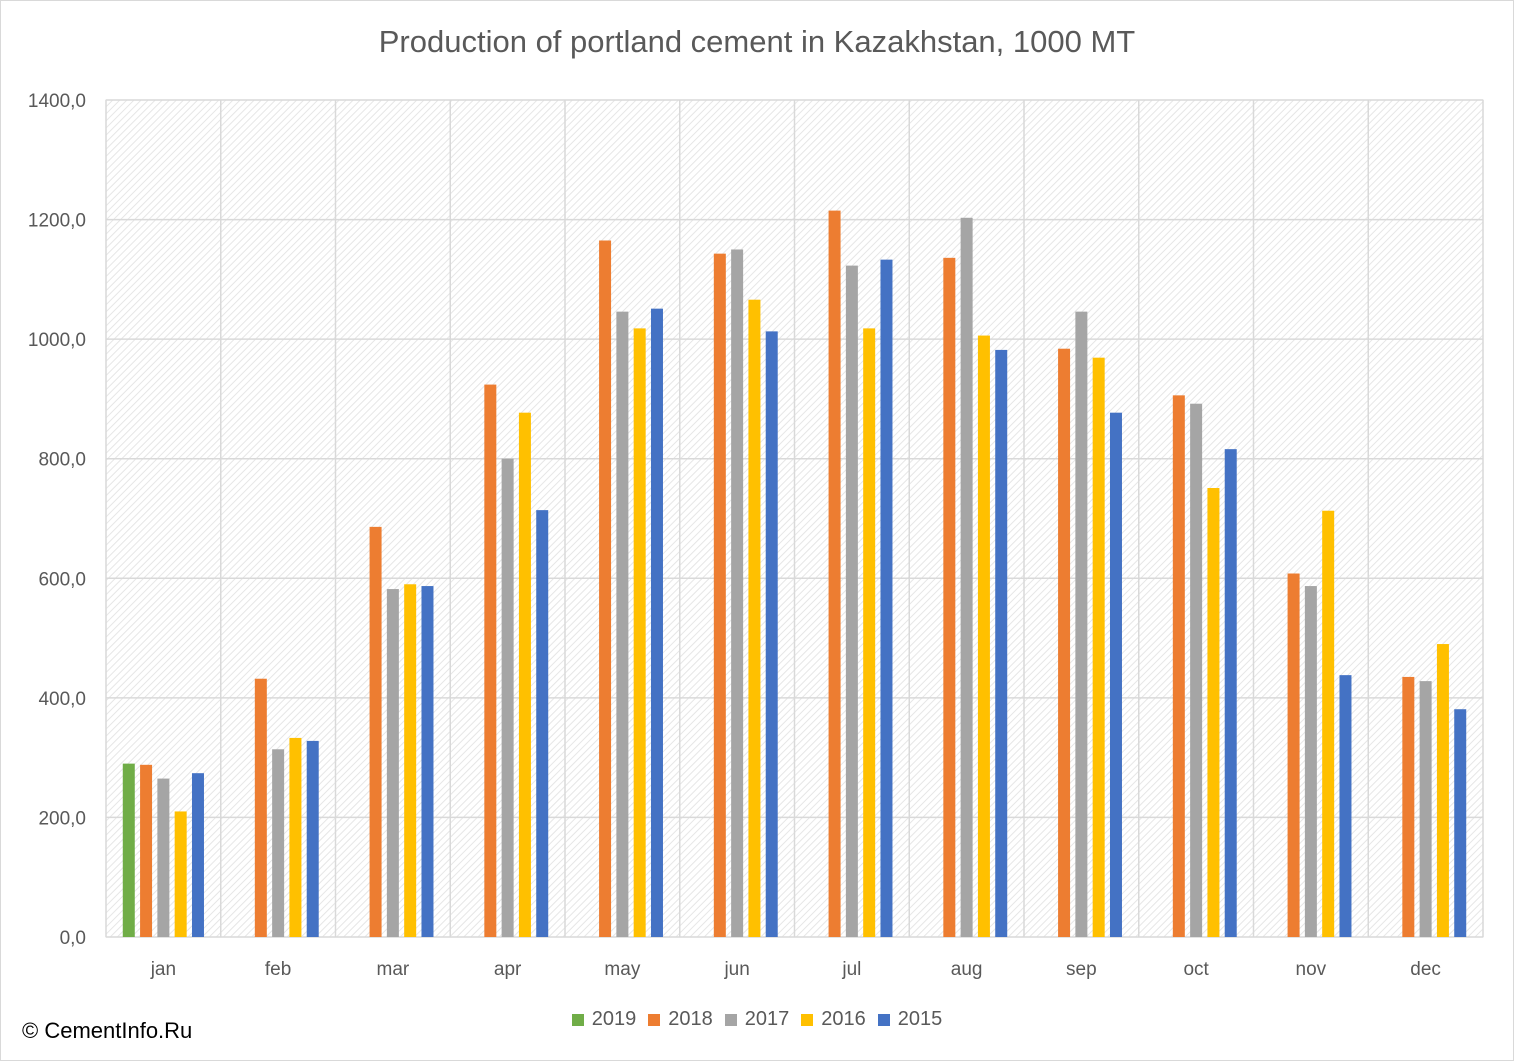 This screenshot has height=1061, width=1514. I want to click on bar-2019-jan, so click(128, 850).